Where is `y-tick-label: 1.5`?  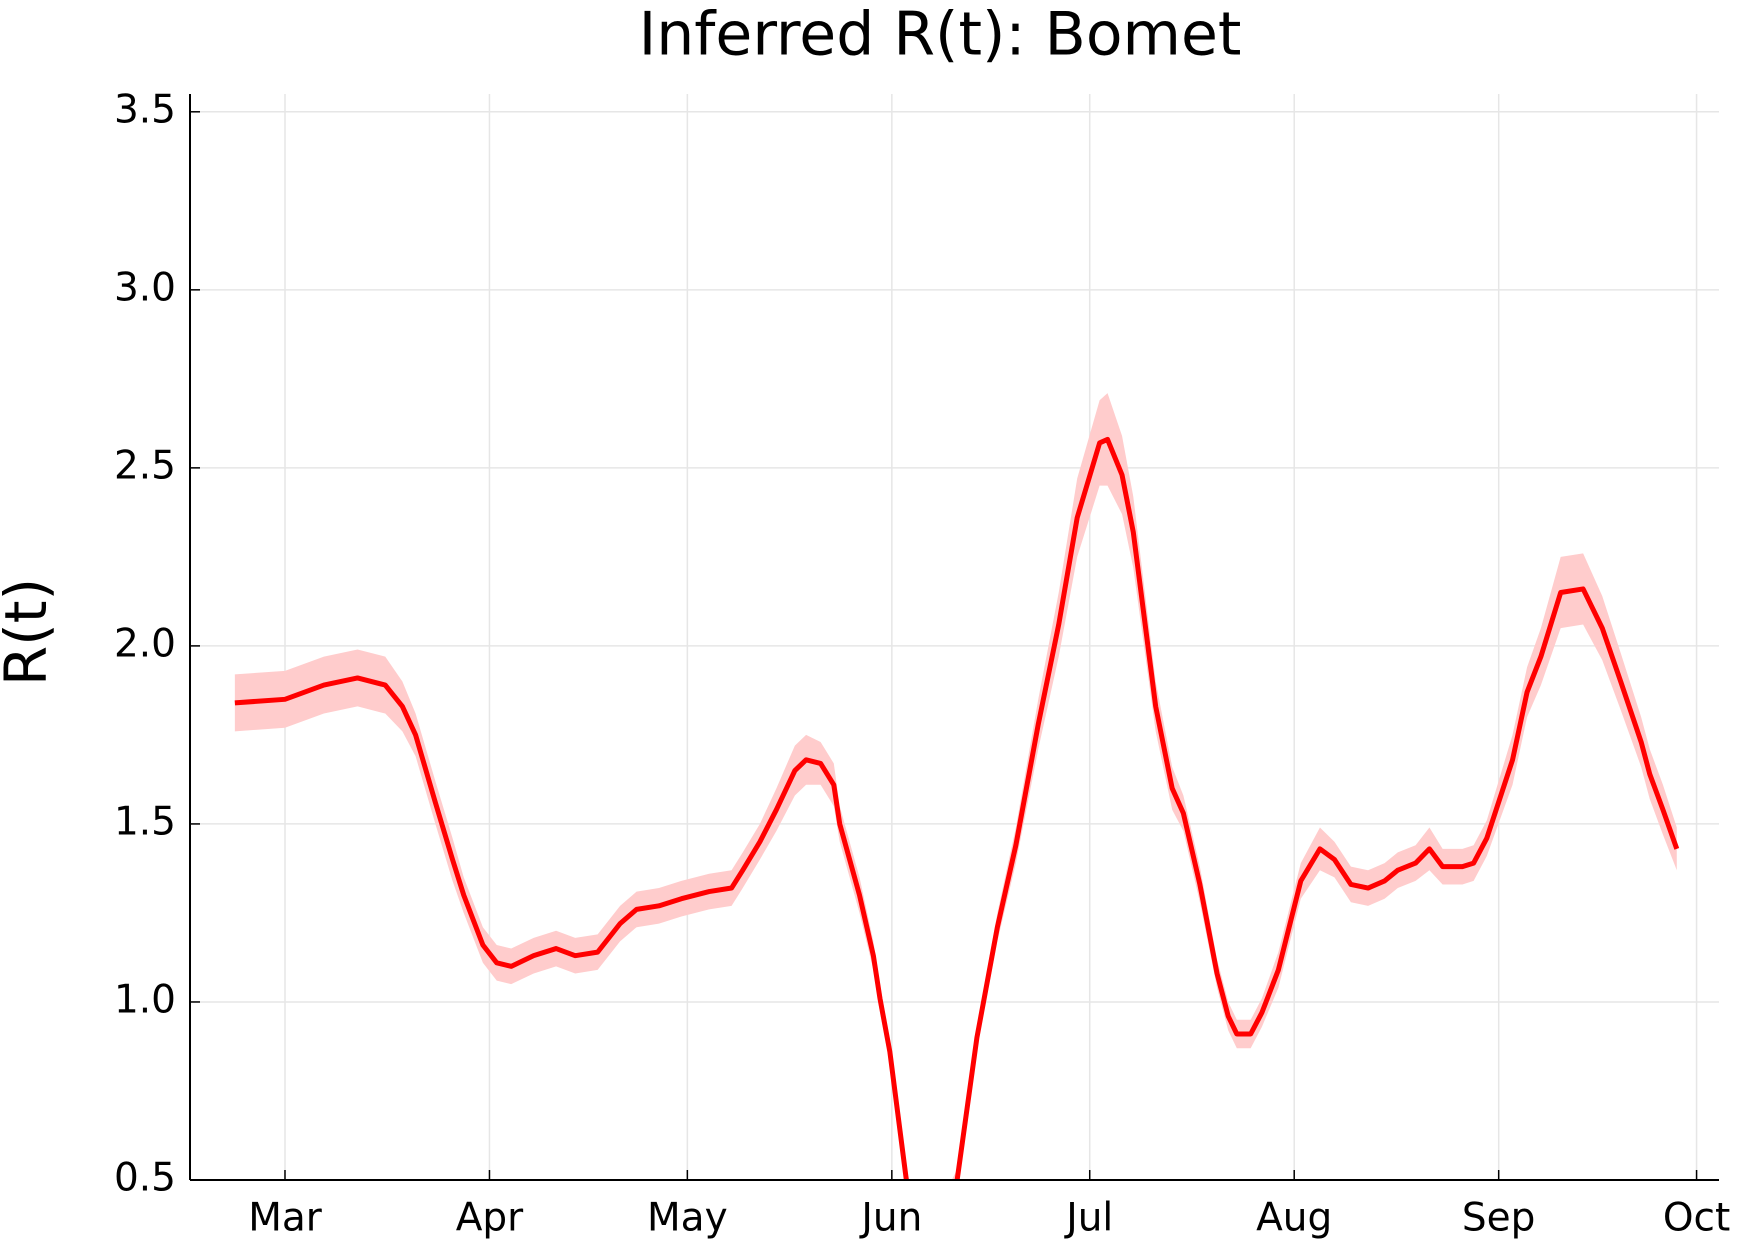
y-tick-label: 1.5 is located at coordinates (145, 821).